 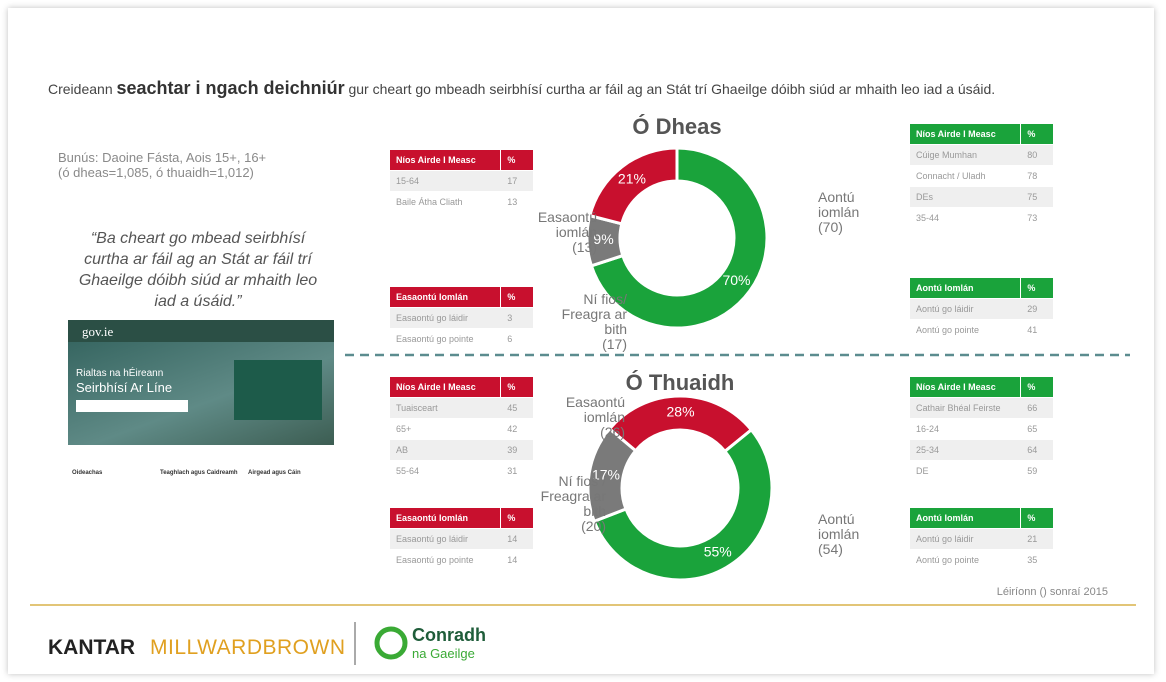 What do you see at coordinates (162, 157) in the screenshot?
I see `base-text: Bunús: Daoine Fásta, Aois 15+, 16+` at bounding box center [162, 157].